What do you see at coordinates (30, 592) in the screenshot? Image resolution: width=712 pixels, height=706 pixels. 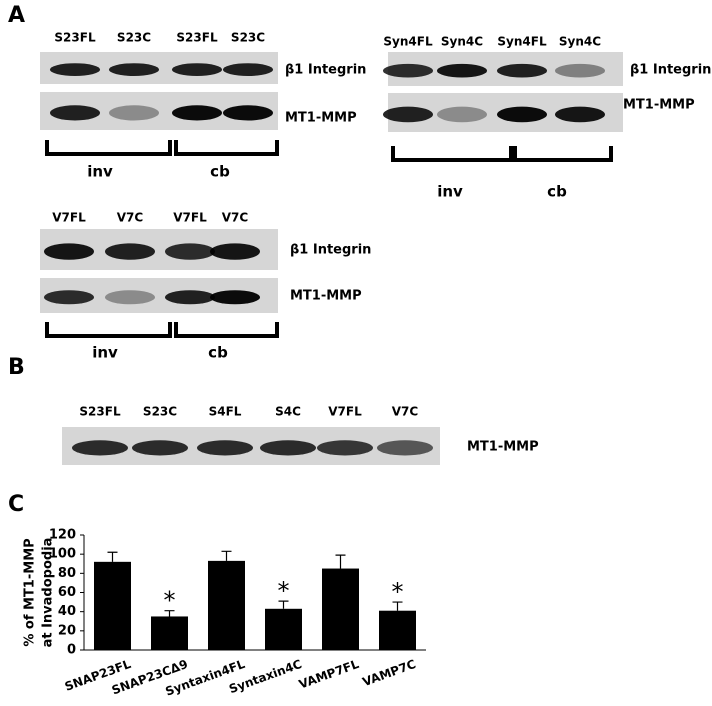 I see `y-axis-label: % of MT1-MMP` at bounding box center [30, 592].